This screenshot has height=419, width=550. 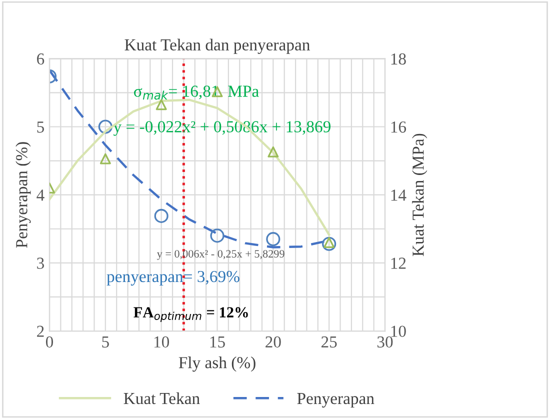 I want to click on x-tick-label: 20, so click(x=273, y=342).